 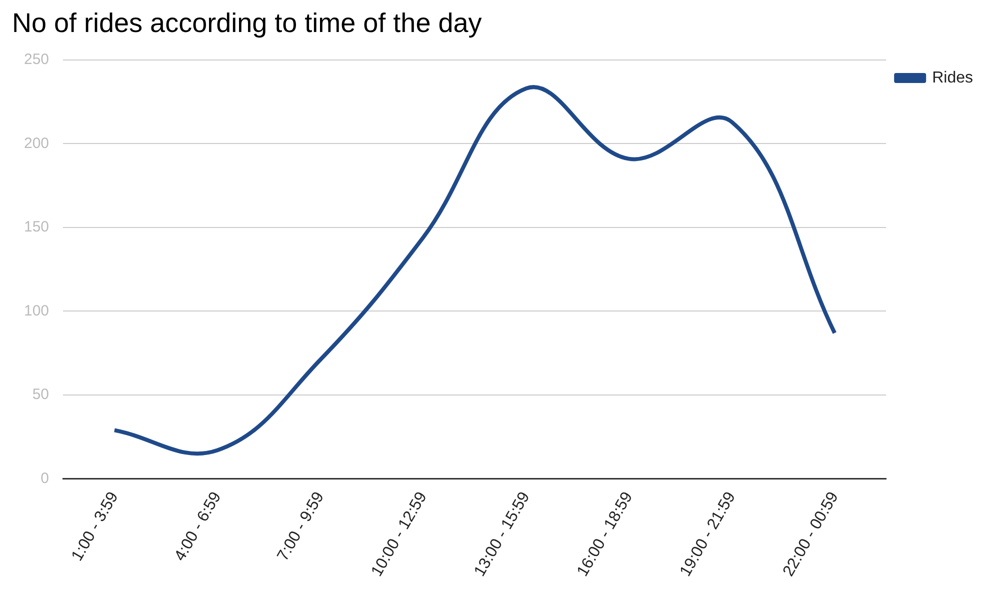 I want to click on legend-label: Rides, so click(x=952, y=77).